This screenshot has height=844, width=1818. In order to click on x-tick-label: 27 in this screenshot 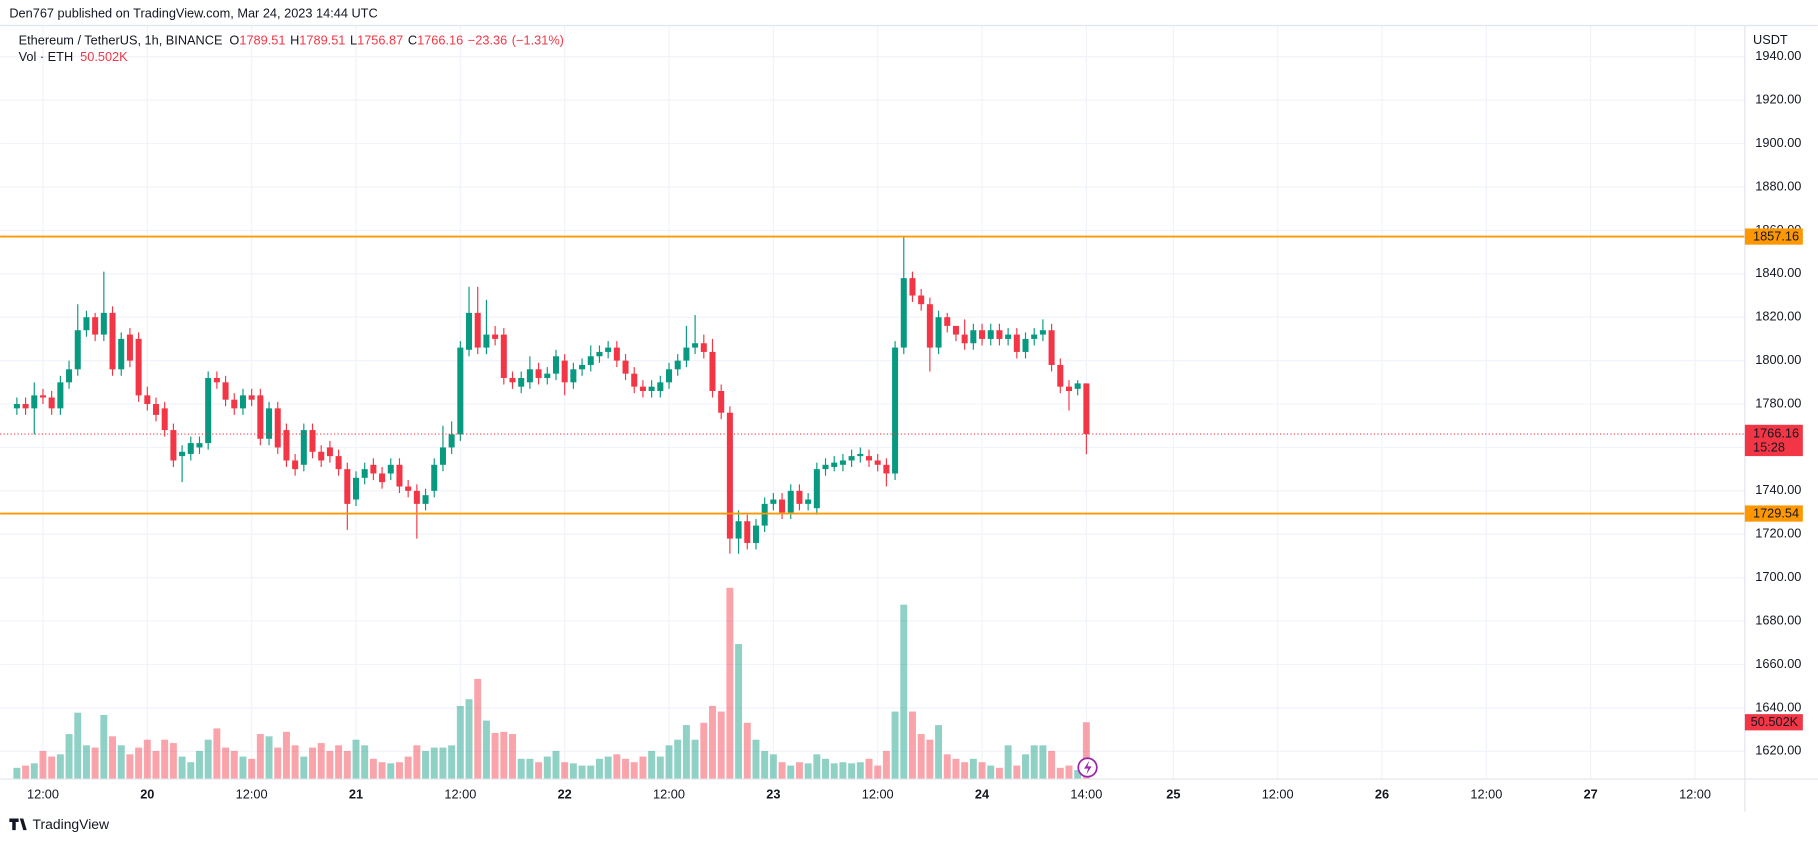, I will do `click(1591, 794)`.